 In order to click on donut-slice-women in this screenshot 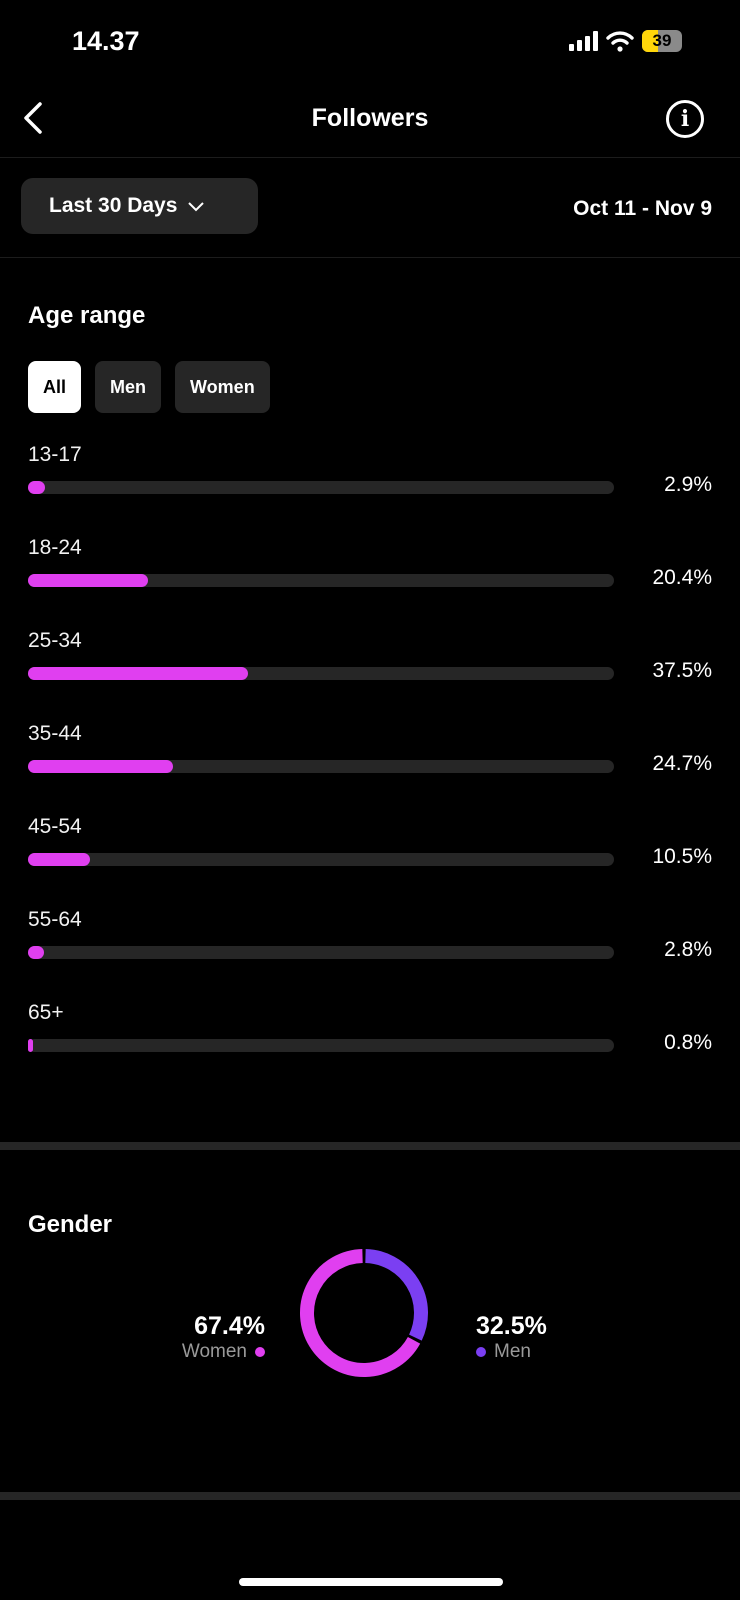, I will do `click(360, 1313)`.